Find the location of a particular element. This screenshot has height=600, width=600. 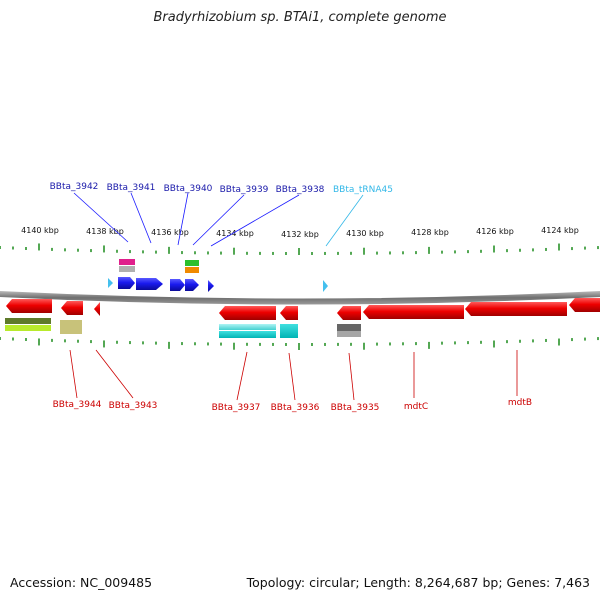

ruler-label: 4140 kbp is located at coordinates (40, 230).